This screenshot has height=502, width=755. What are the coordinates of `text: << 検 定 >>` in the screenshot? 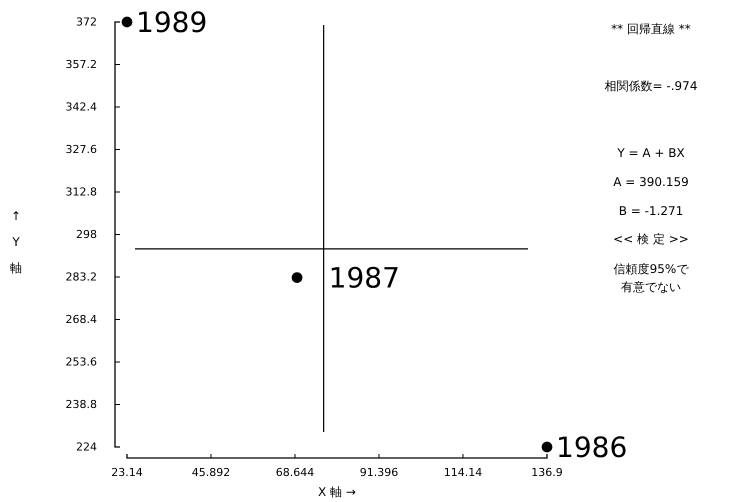 It's located at (651, 239).